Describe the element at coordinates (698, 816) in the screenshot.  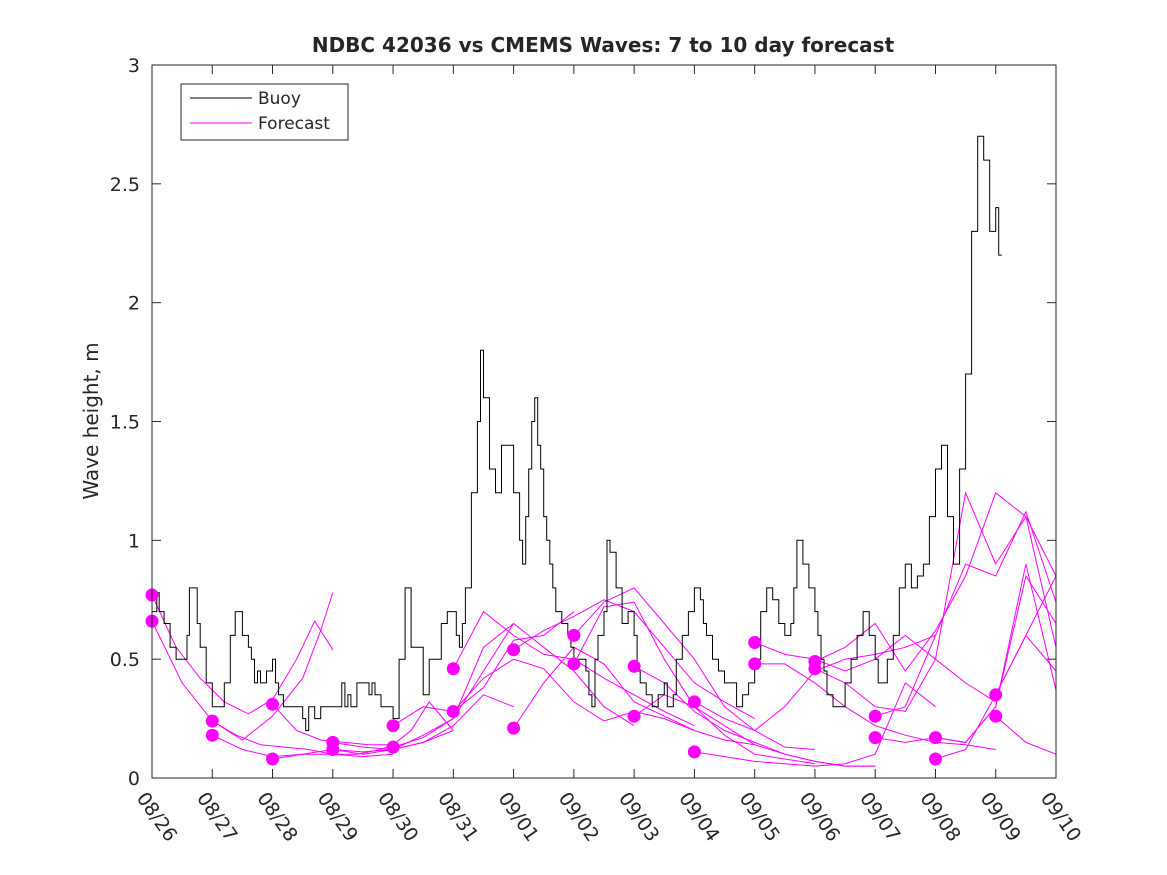
I see `x-tick-label: 09/04` at that location.